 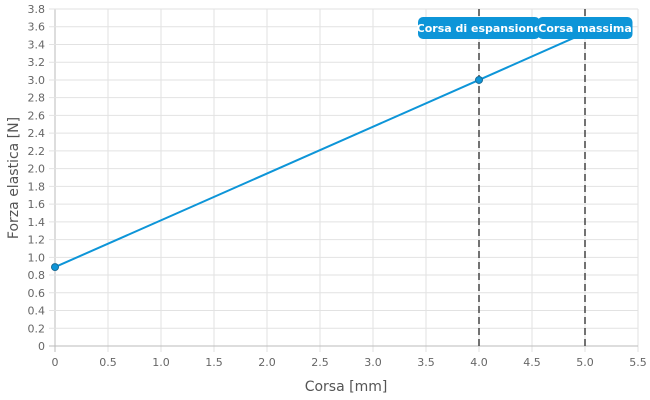 What do you see at coordinates (426, 362) in the screenshot?
I see `x-tick-label: 3.5` at bounding box center [426, 362].